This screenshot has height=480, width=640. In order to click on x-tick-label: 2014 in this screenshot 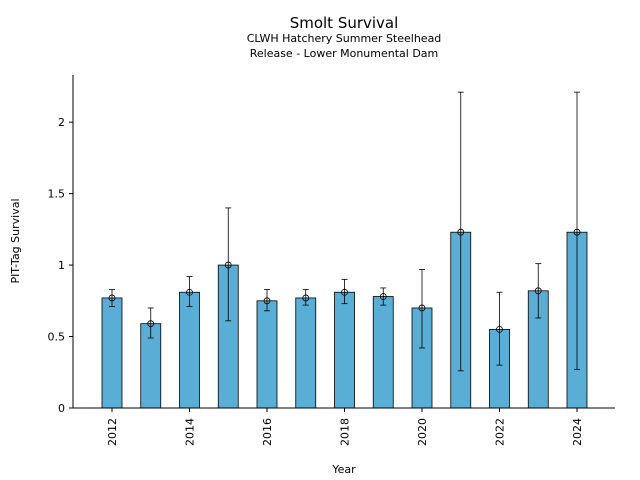, I will do `click(190, 432)`.